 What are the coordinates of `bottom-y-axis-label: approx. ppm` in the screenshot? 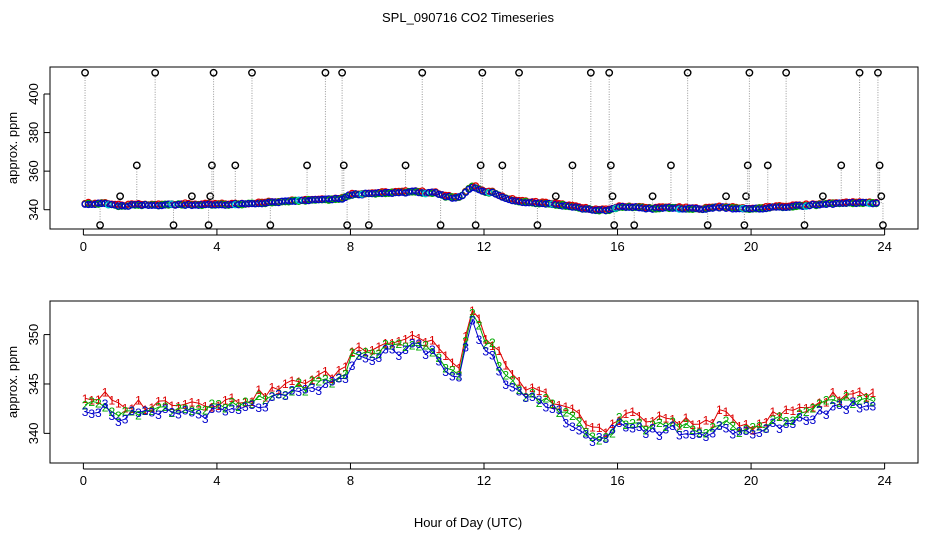 It's located at (12, 382).